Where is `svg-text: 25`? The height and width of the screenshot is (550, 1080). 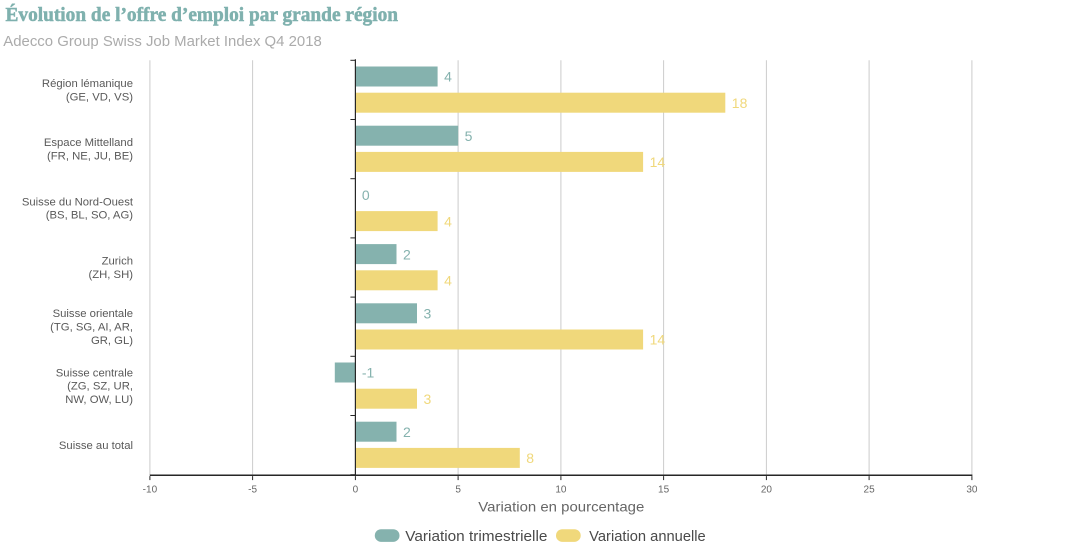
svg-text: 25 is located at coordinates (870, 489).